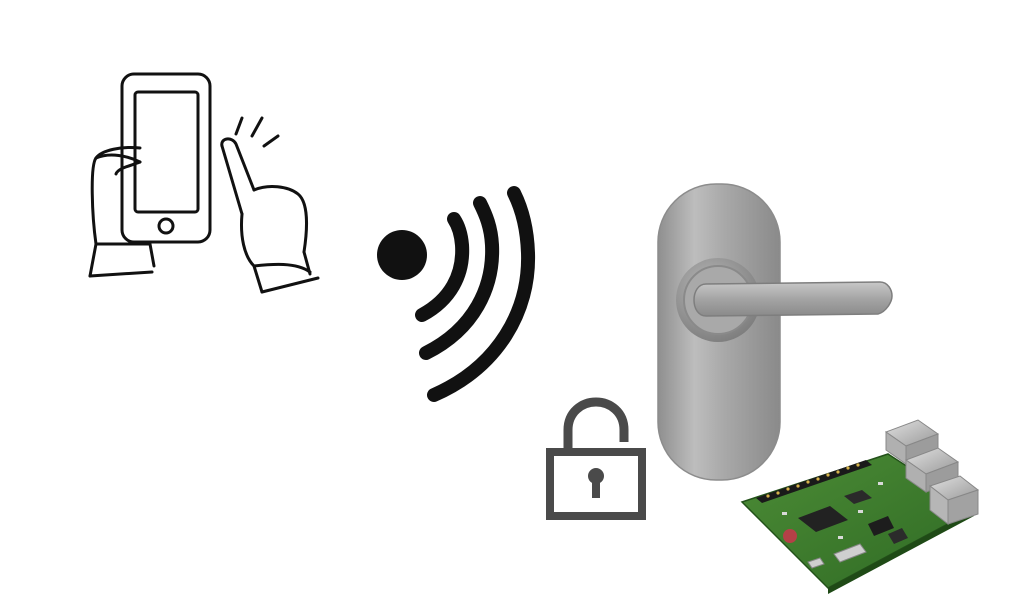  I want to click on wireless-signal, so click(465, 297).